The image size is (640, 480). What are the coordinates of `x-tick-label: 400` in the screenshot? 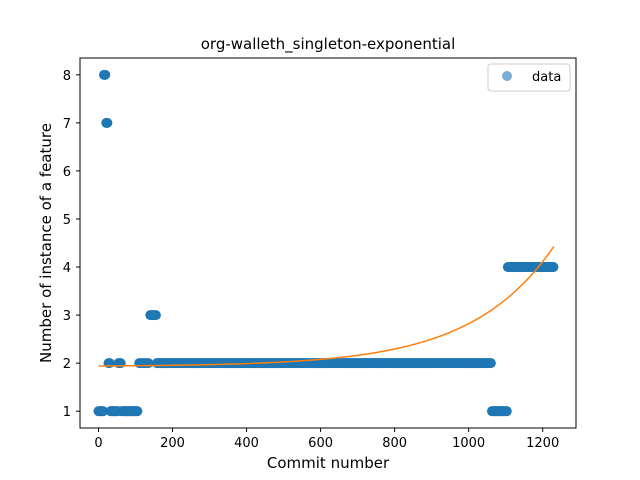 It's located at (246, 443).